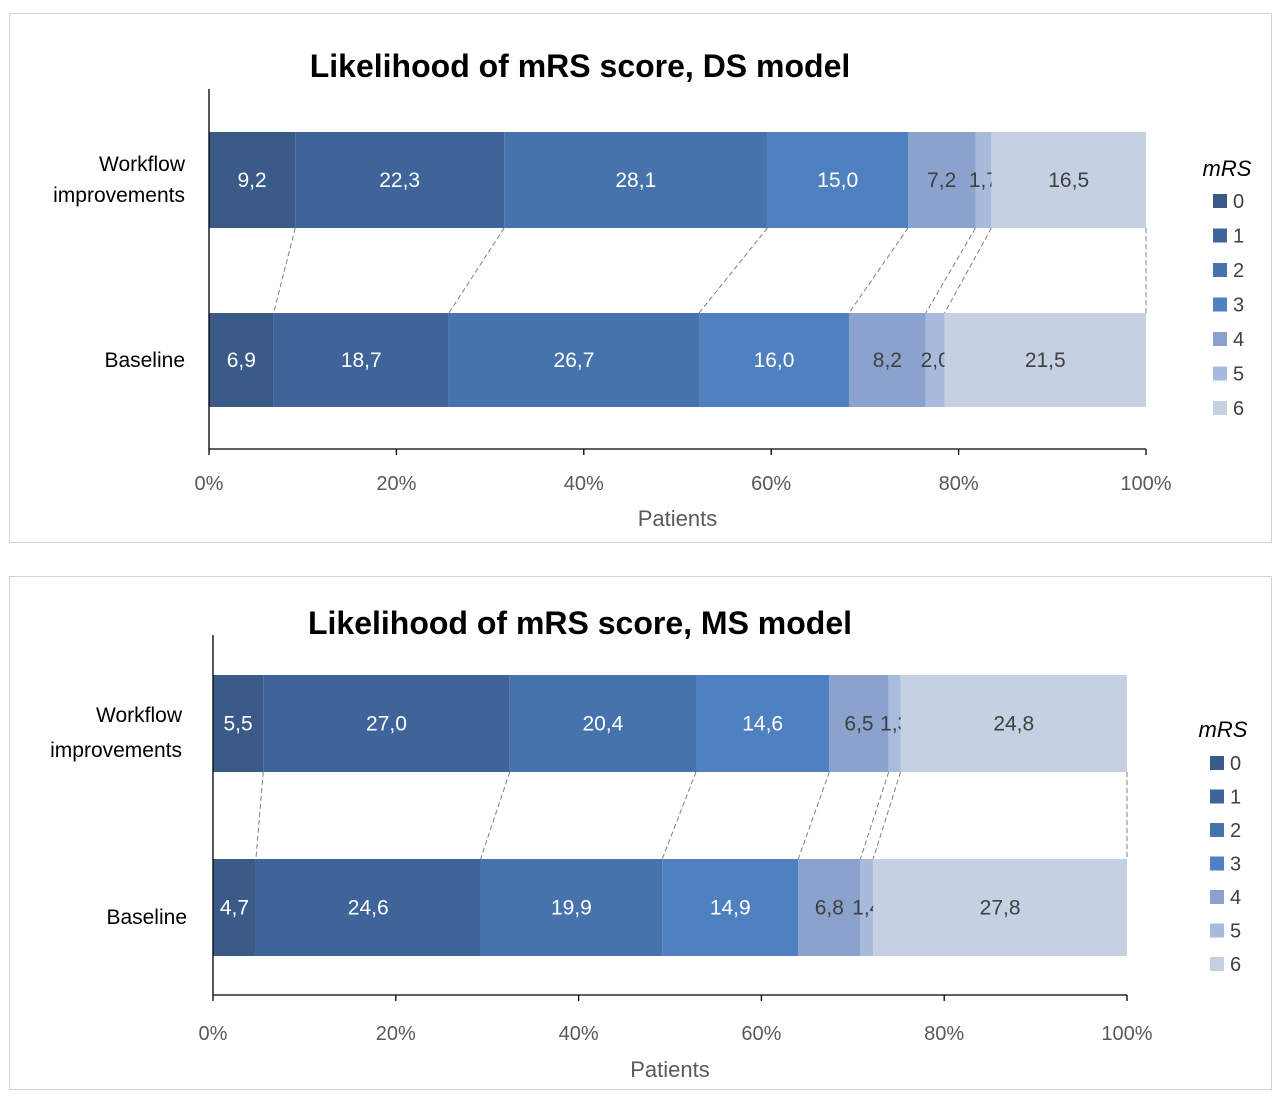  I want to click on data-label: 26,7, so click(574, 360).